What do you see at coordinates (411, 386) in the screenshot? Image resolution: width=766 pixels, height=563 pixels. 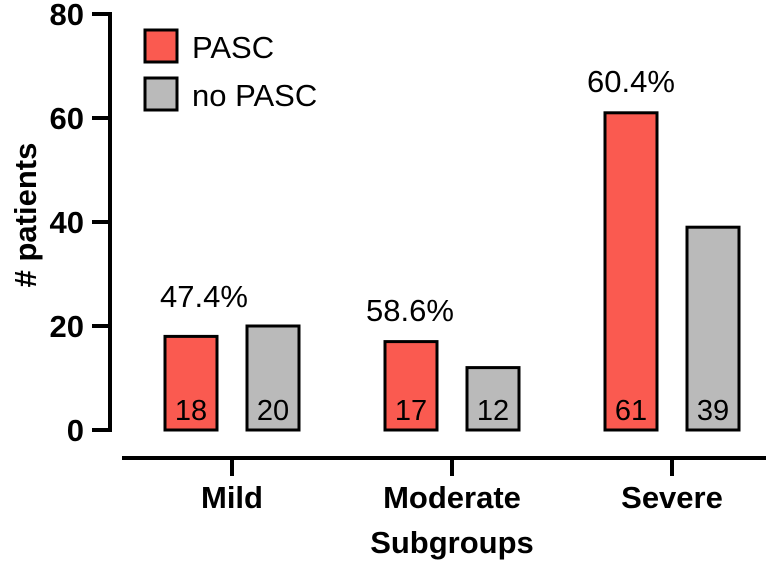 I see `bar-pasc-moderate` at bounding box center [411, 386].